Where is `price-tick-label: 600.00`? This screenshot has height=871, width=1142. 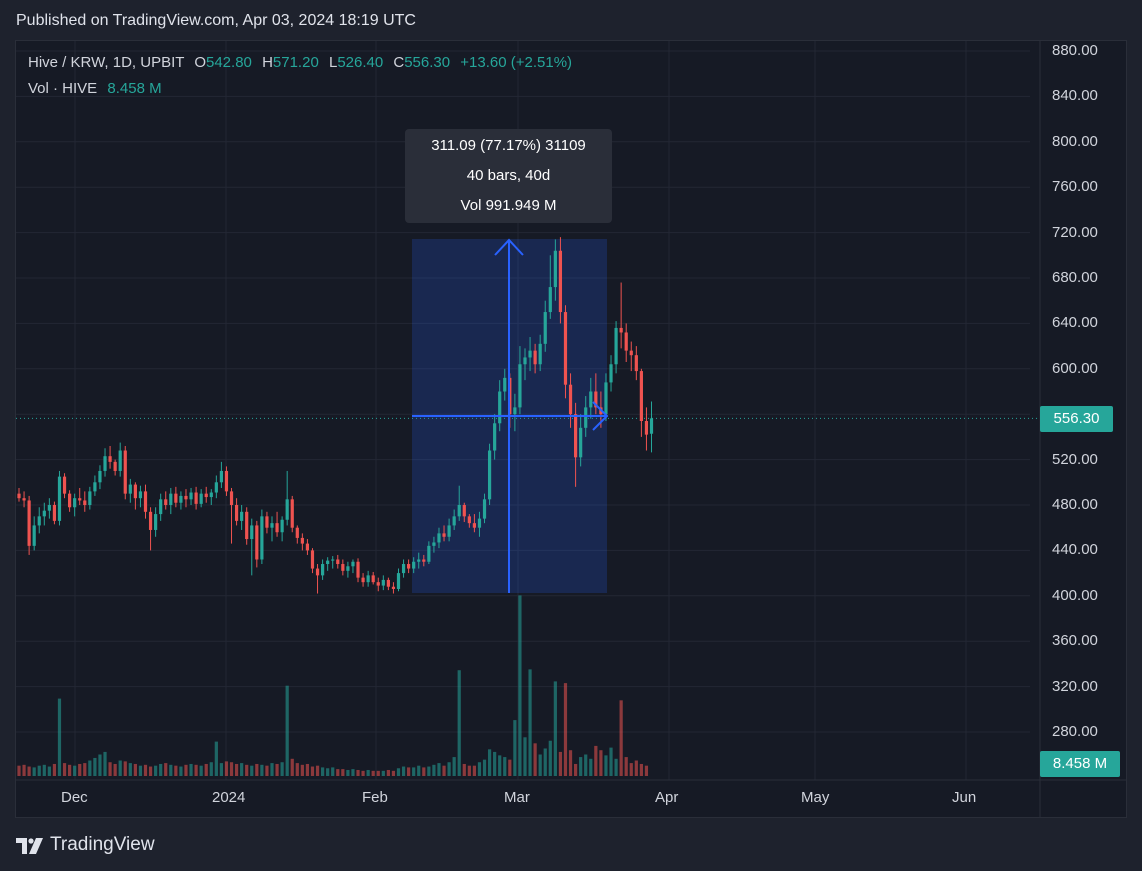
price-tick-label: 600.00 is located at coordinates (1075, 368).